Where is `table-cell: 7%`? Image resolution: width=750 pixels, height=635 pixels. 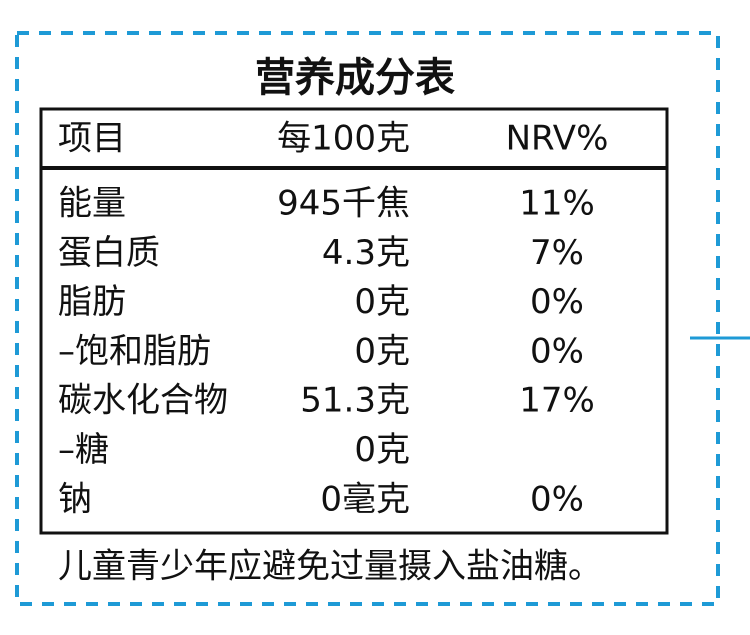
table-cell: 7% is located at coordinates (557, 253).